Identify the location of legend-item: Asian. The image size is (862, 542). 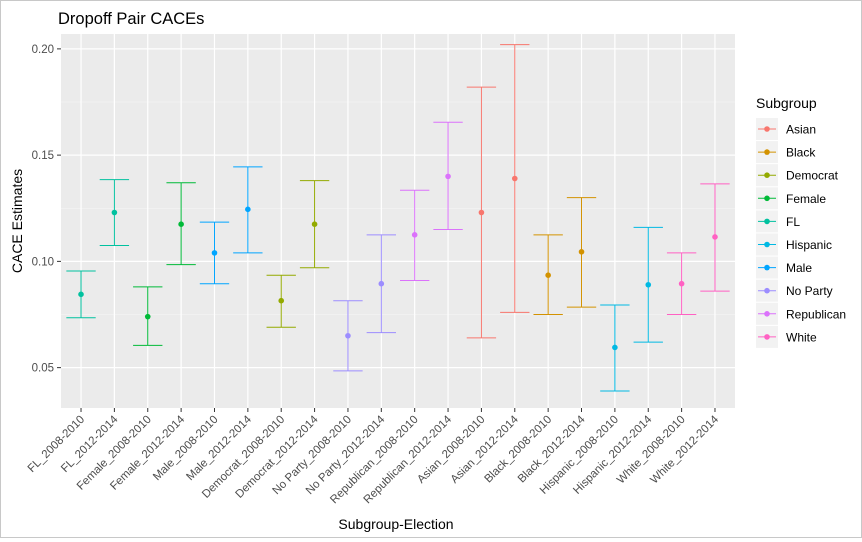
(786, 129).